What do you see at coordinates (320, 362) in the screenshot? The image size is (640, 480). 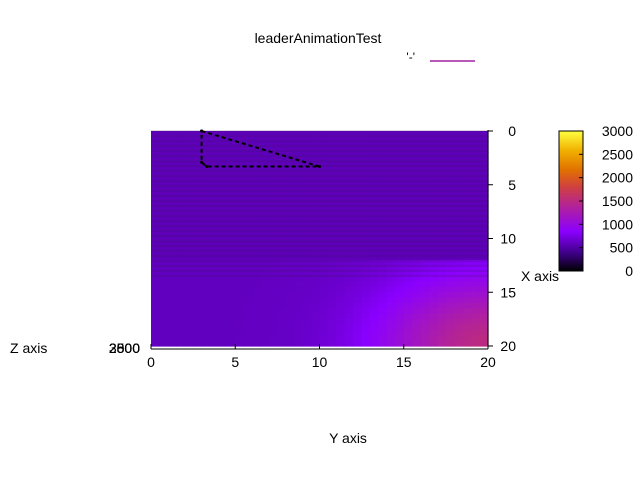 I see `x-tick-label: 10` at bounding box center [320, 362].